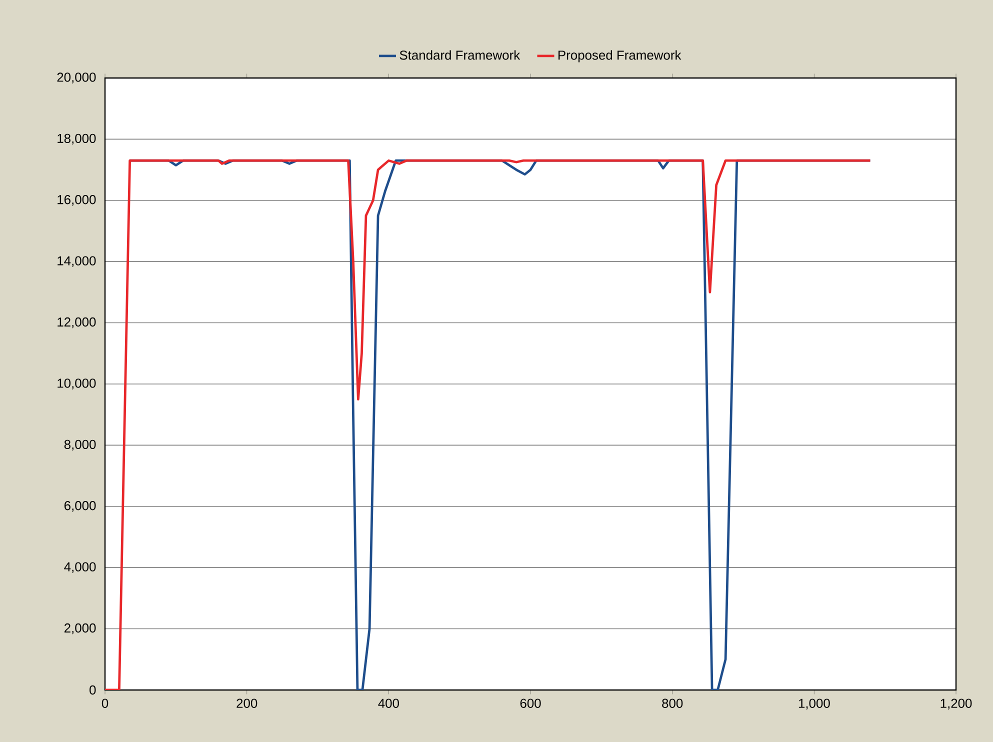 This screenshot has height=742, width=993. I want to click on legend-label: Proposed Framework, so click(620, 56).